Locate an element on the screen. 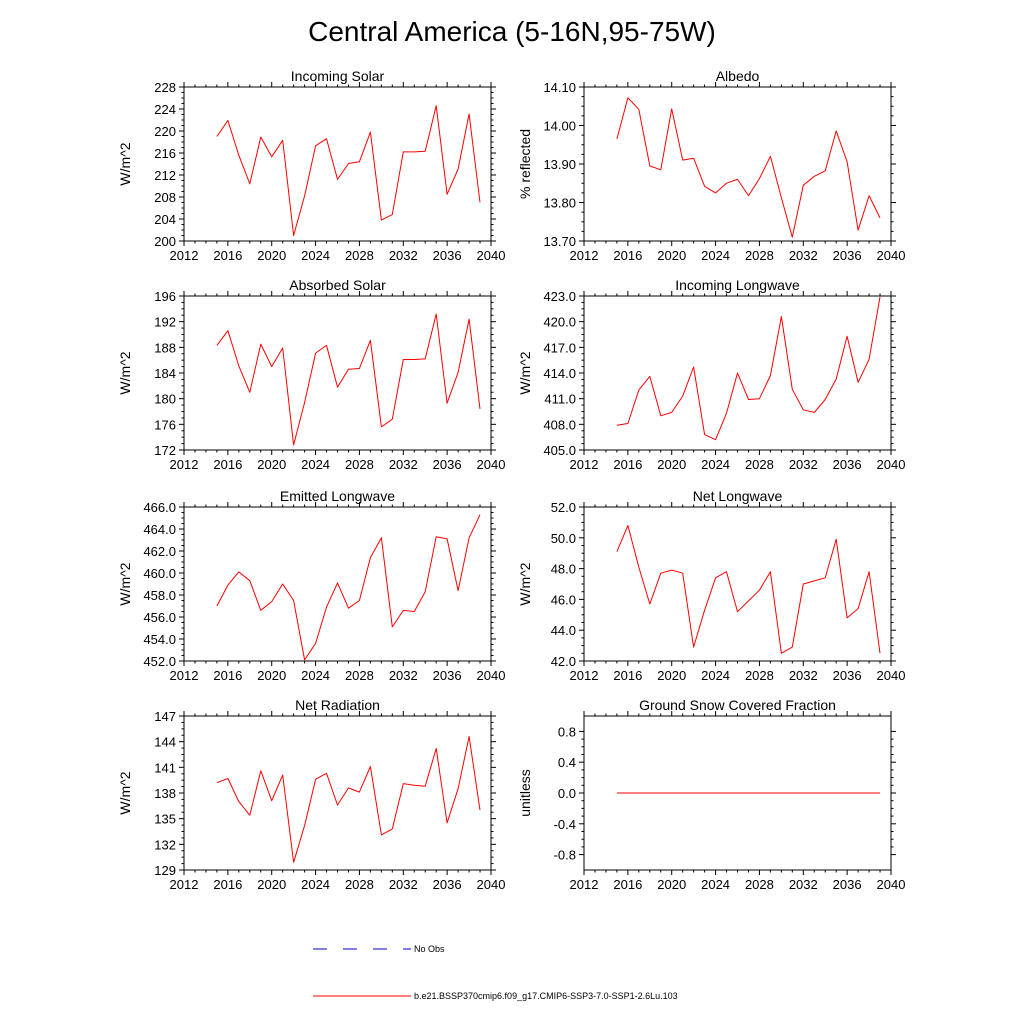  y-tick-label: 0.4 is located at coordinates (567, 762).